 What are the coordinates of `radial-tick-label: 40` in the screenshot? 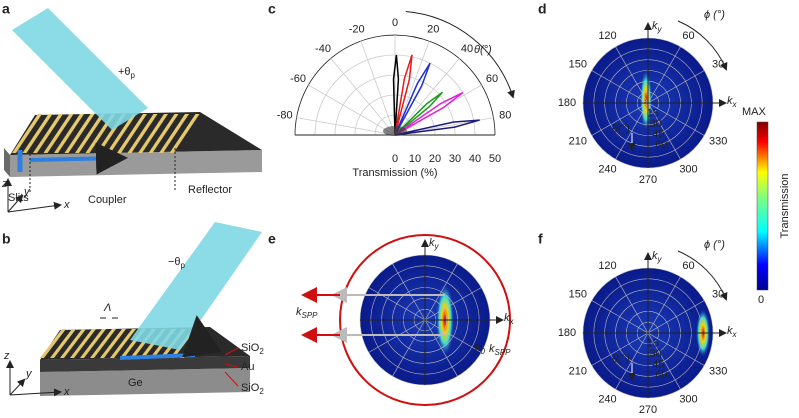 It's located at (475, 159).